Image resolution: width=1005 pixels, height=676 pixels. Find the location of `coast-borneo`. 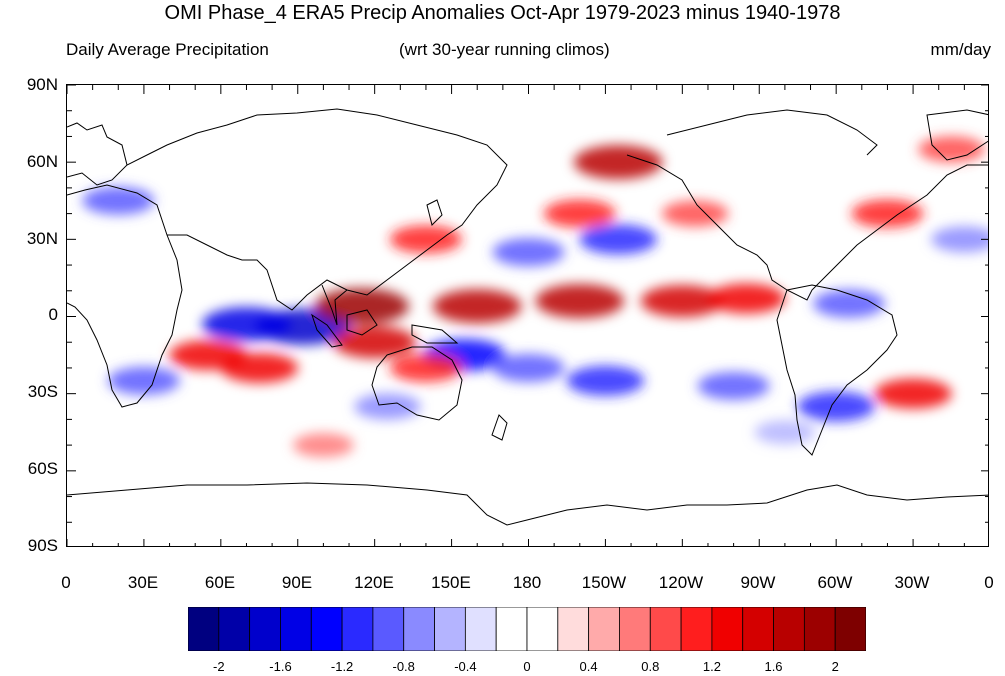

coast-borneo is located at coordinates (362, 322).